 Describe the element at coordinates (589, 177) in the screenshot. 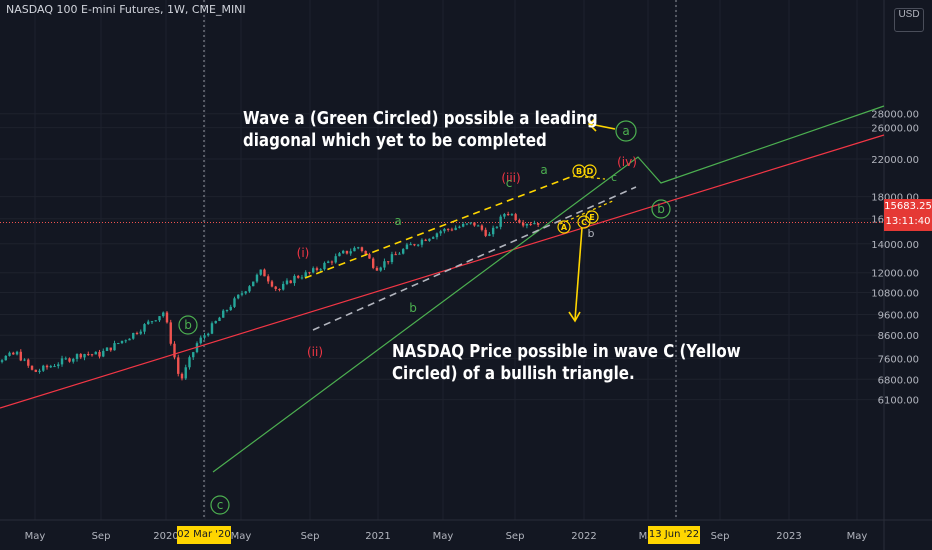

I see `triangle-upper` at that location.